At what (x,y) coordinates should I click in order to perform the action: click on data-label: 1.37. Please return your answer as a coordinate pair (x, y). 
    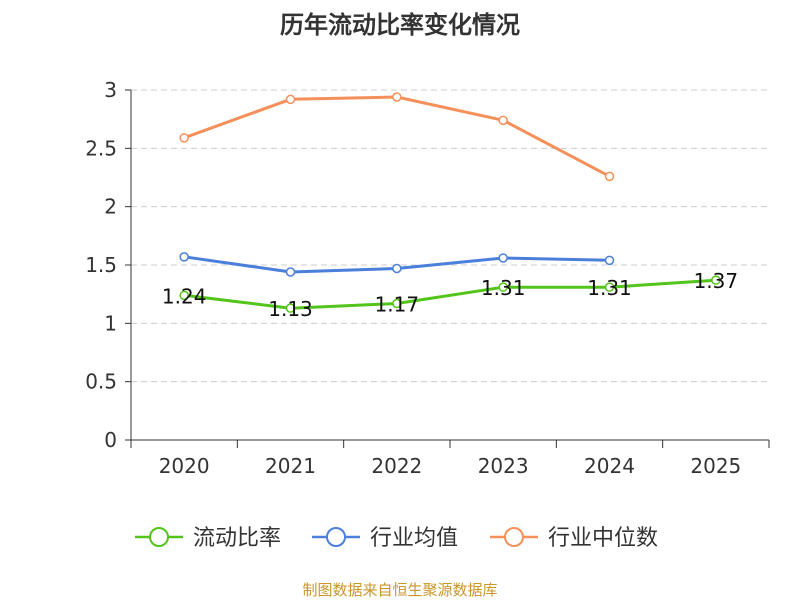
    Looking at the image, I should click on (716, 281).